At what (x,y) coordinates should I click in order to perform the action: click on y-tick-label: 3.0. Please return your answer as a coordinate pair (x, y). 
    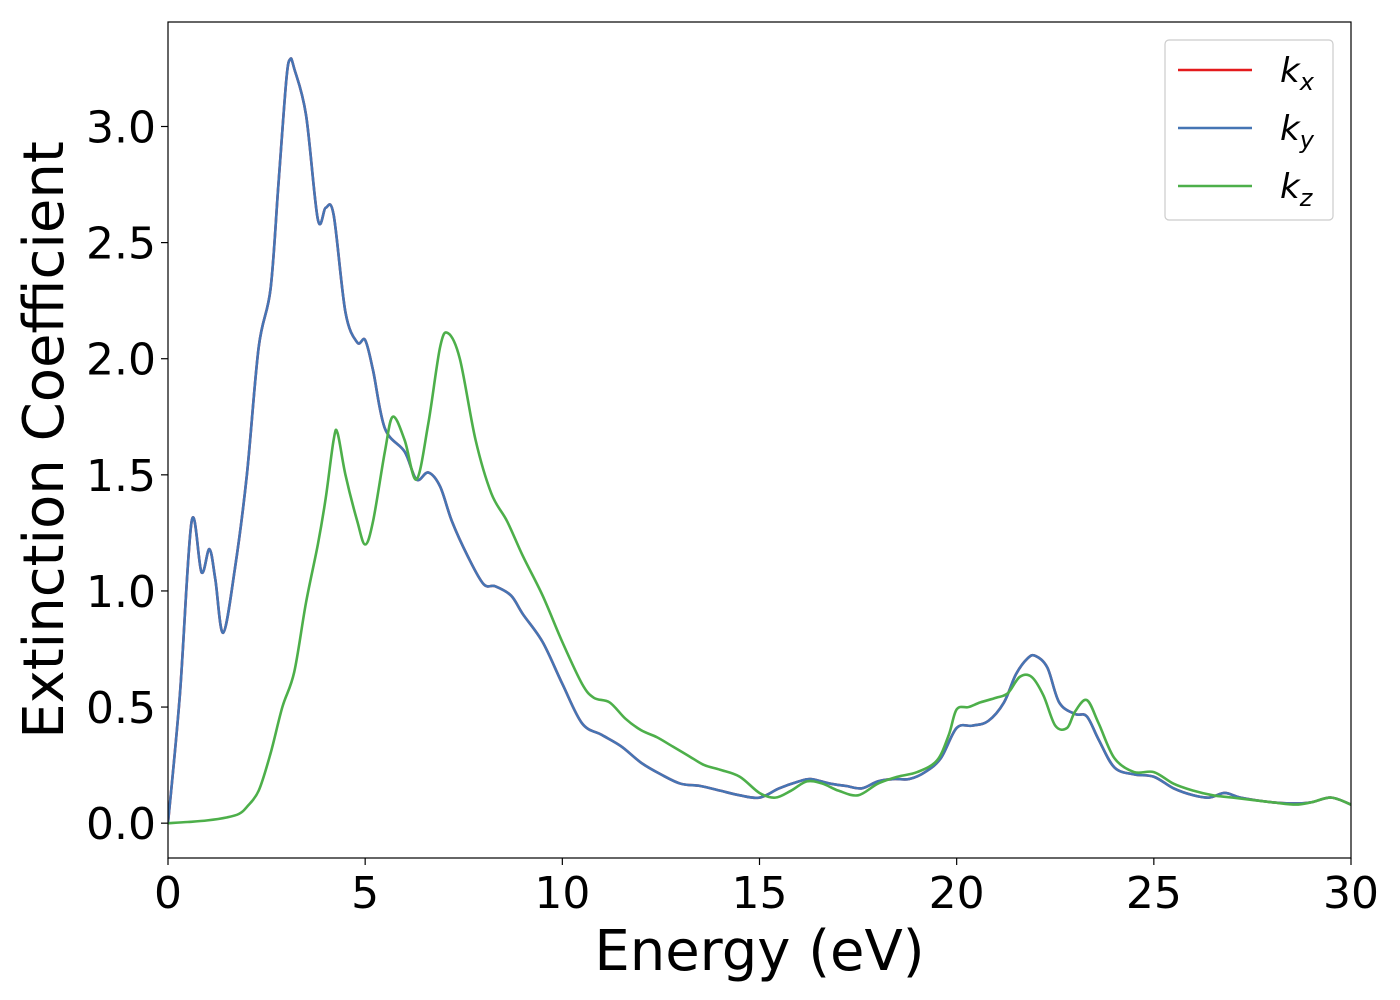
    Looking at the image, I should click on (121, 128).